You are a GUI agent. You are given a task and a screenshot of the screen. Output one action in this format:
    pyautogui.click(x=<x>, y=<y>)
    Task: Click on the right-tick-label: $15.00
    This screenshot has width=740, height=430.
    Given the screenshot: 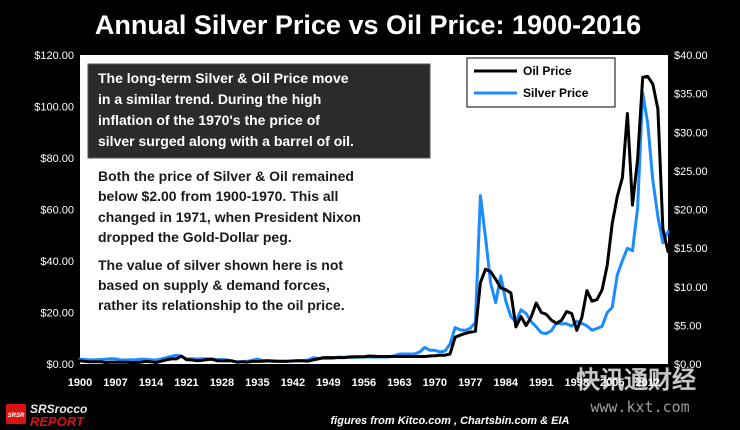 What is the action you would take?
    pyautogui.click(x=691, y=249)
    